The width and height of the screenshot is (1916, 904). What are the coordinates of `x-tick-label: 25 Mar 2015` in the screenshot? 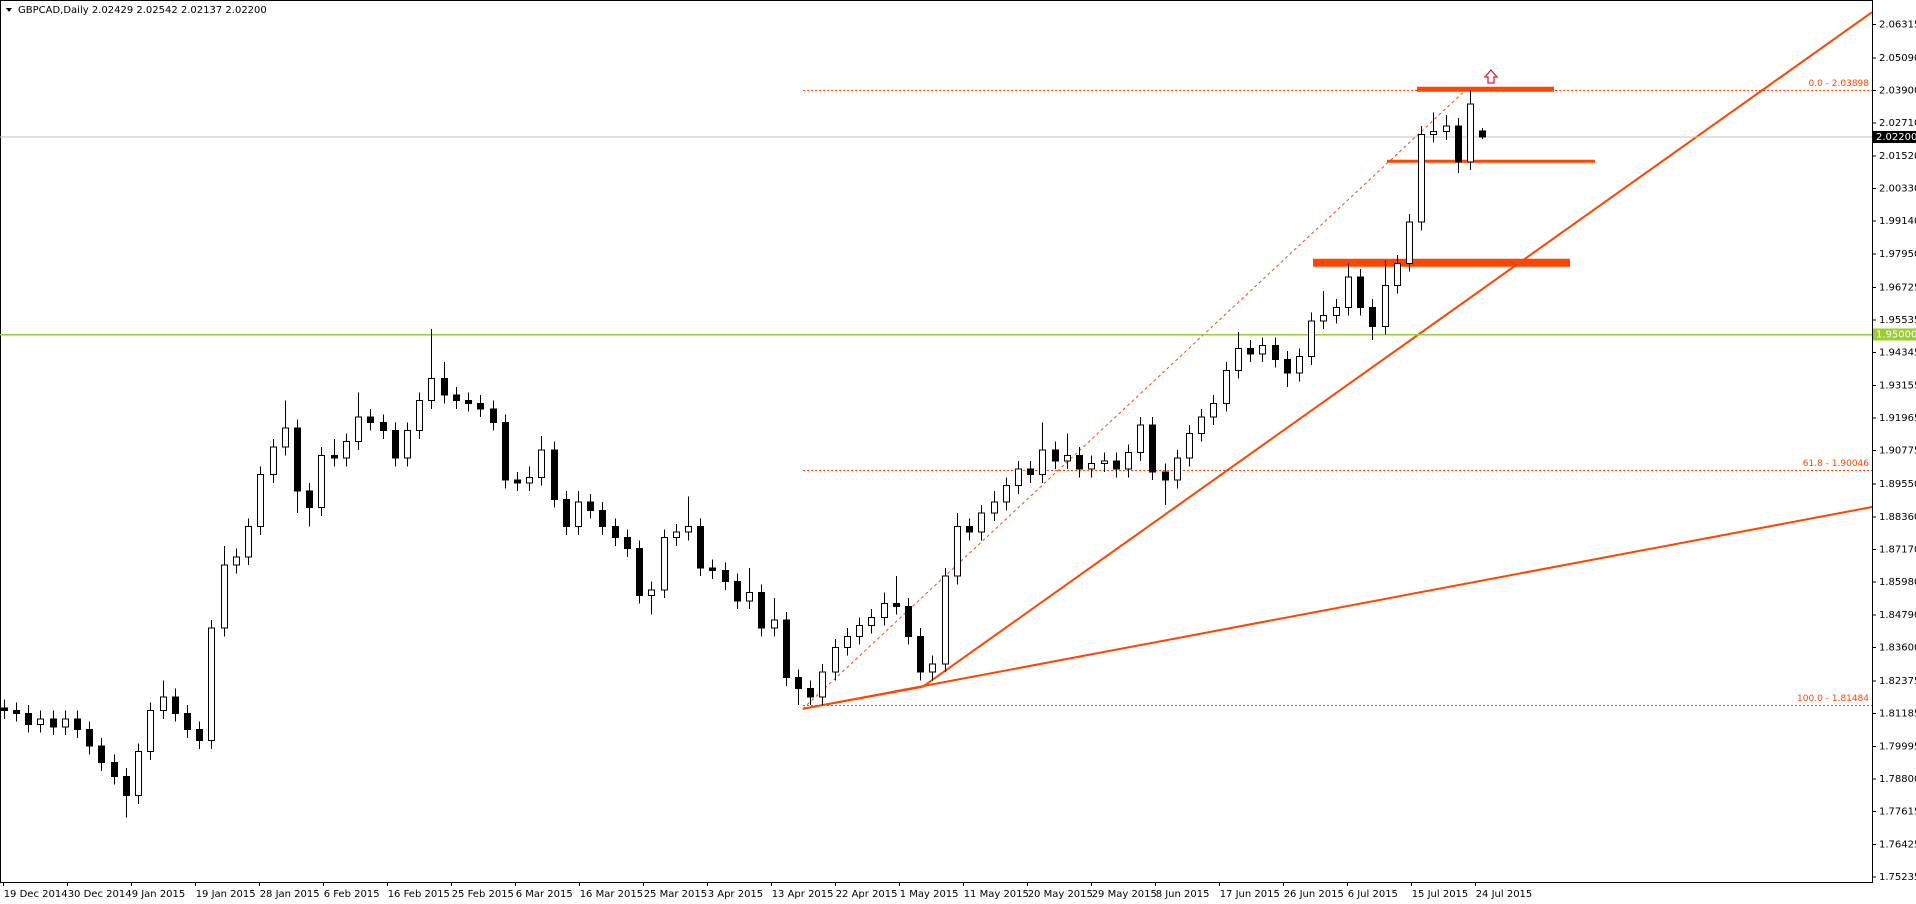 It's located at (675, 894).